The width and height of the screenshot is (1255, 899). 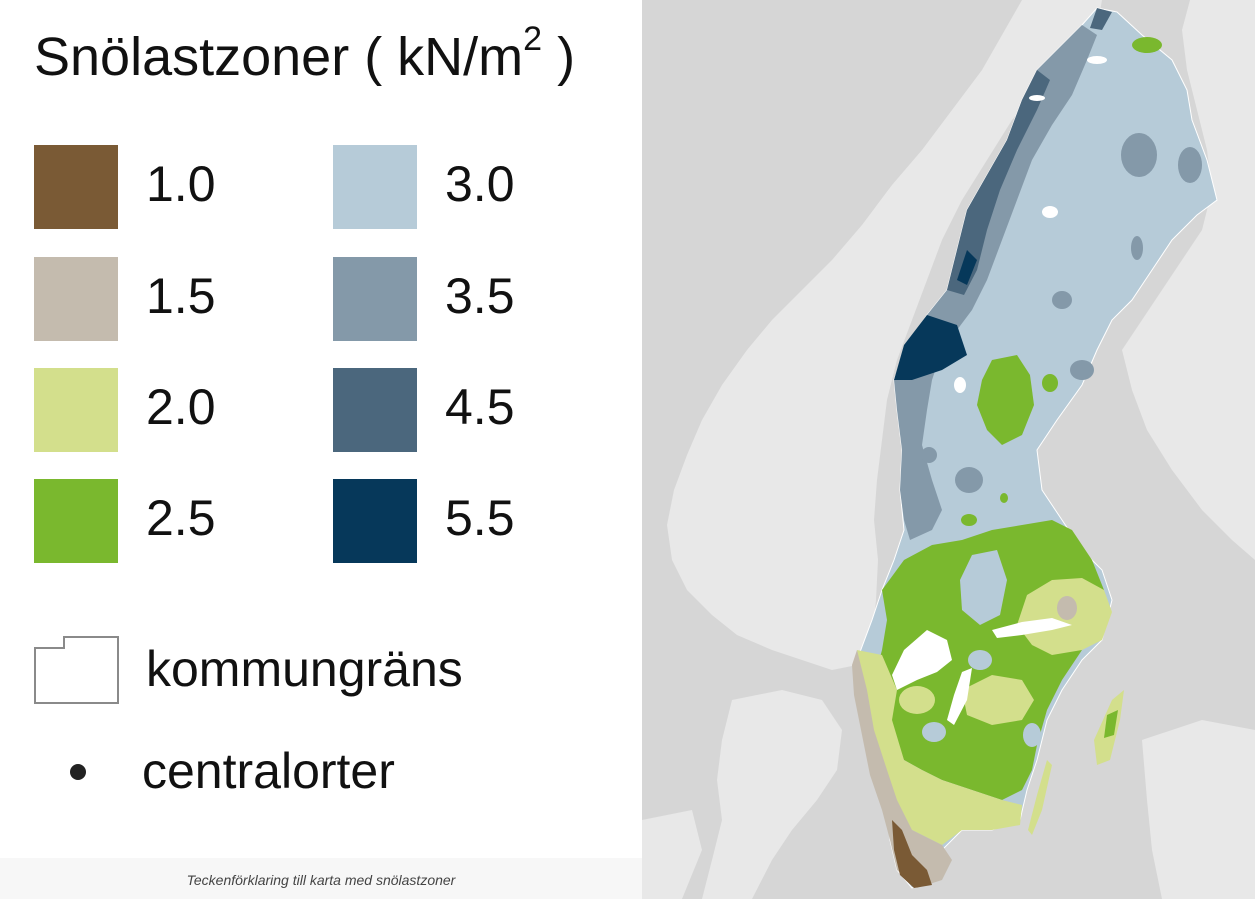 I want to click on zone-label: 1.5, so click(x=181, y=296).